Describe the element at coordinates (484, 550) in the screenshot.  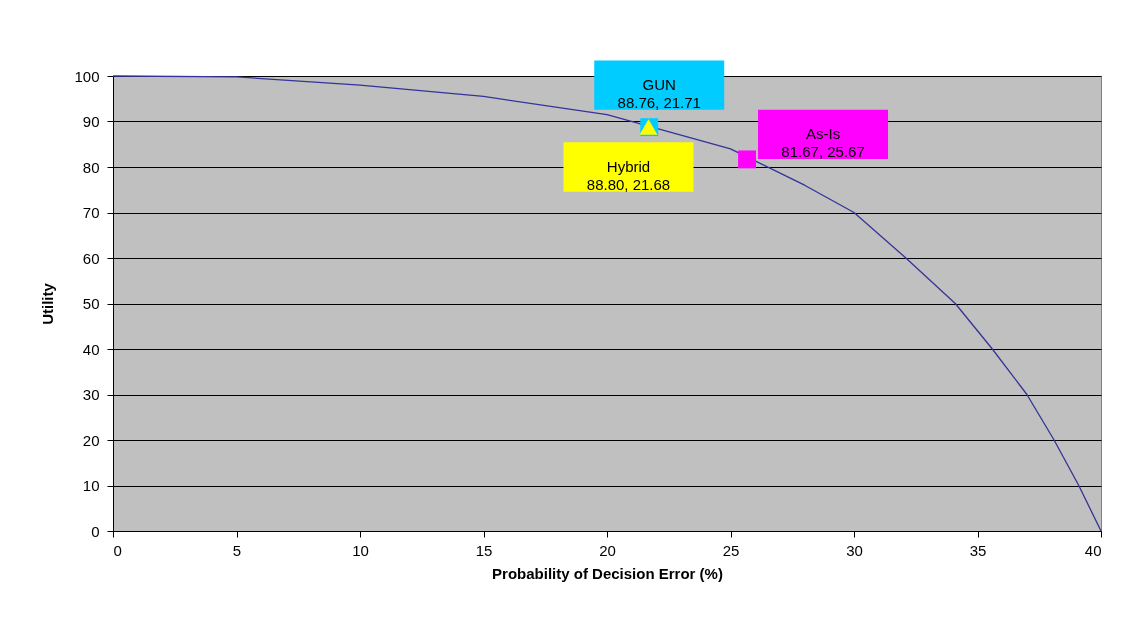
I see `x-tick-label: 15` at that location.